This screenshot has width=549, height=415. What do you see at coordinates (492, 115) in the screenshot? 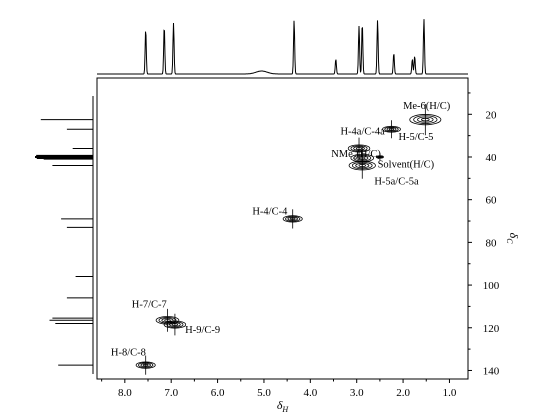
I see `y-tick-label: 20` at bounding box center [492, 115].